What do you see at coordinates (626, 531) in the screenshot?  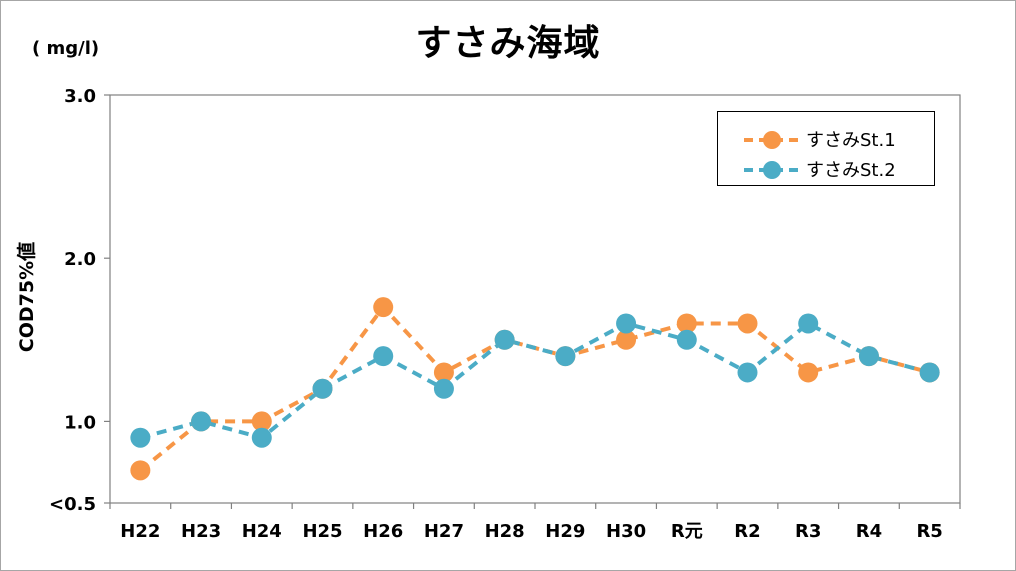 I see `x-tick-label: H30` at bounding box center [626, 531].